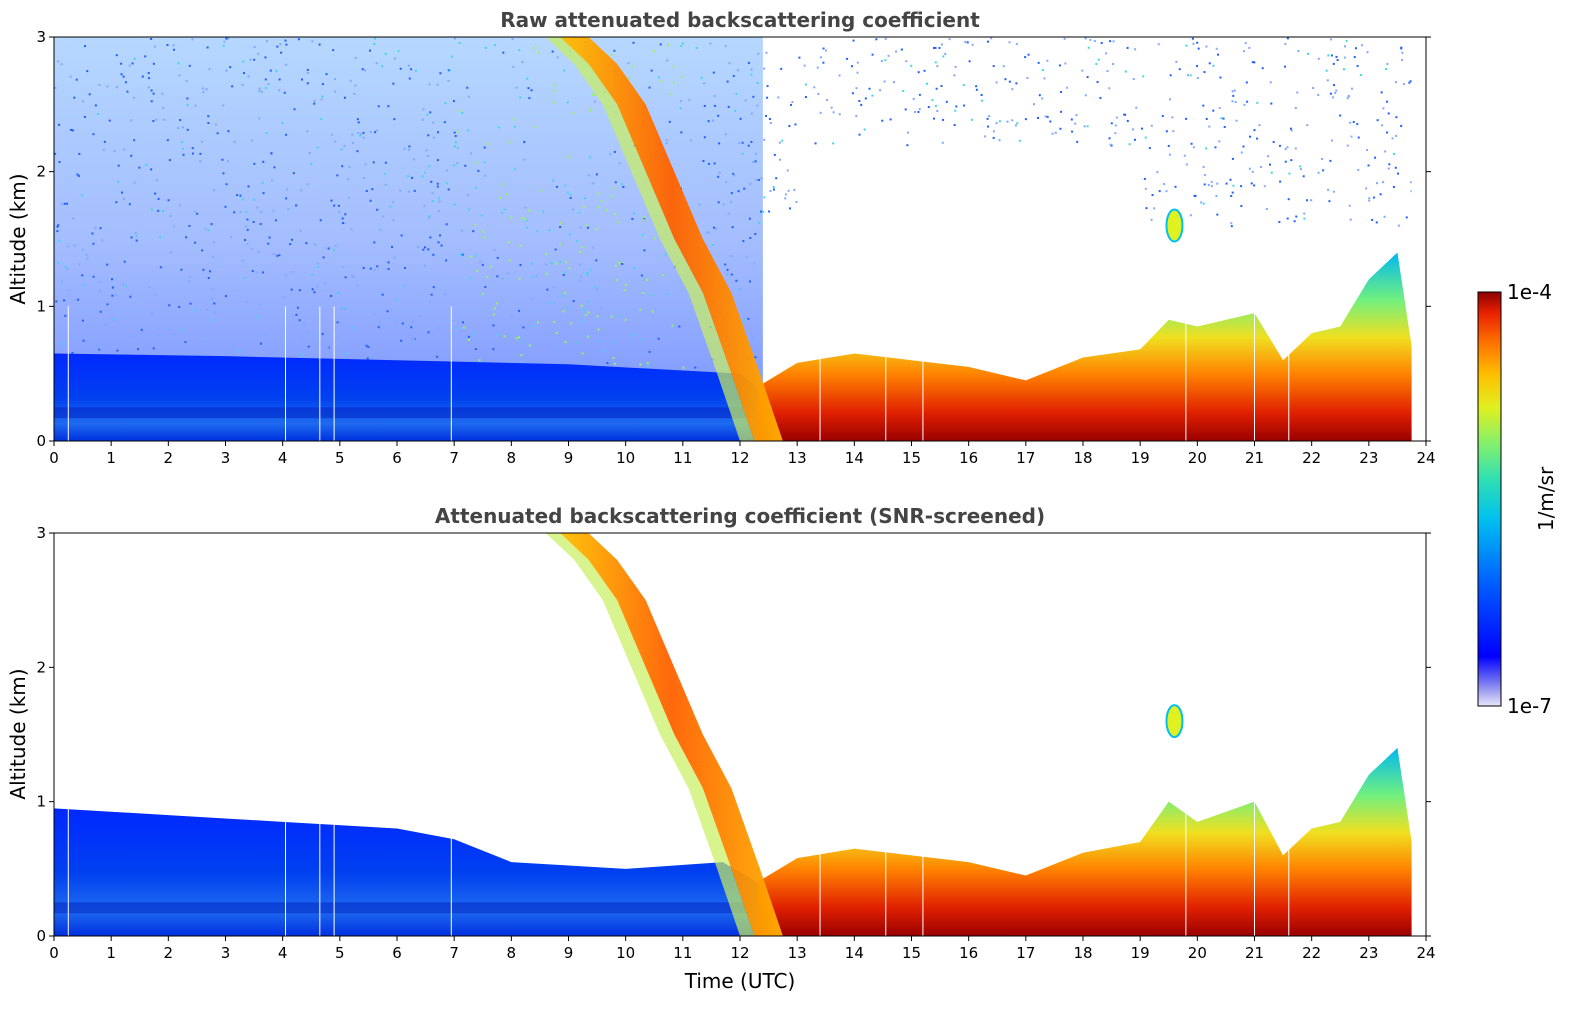  I want to click on x-tick-label: 24, so click(1425, 953).